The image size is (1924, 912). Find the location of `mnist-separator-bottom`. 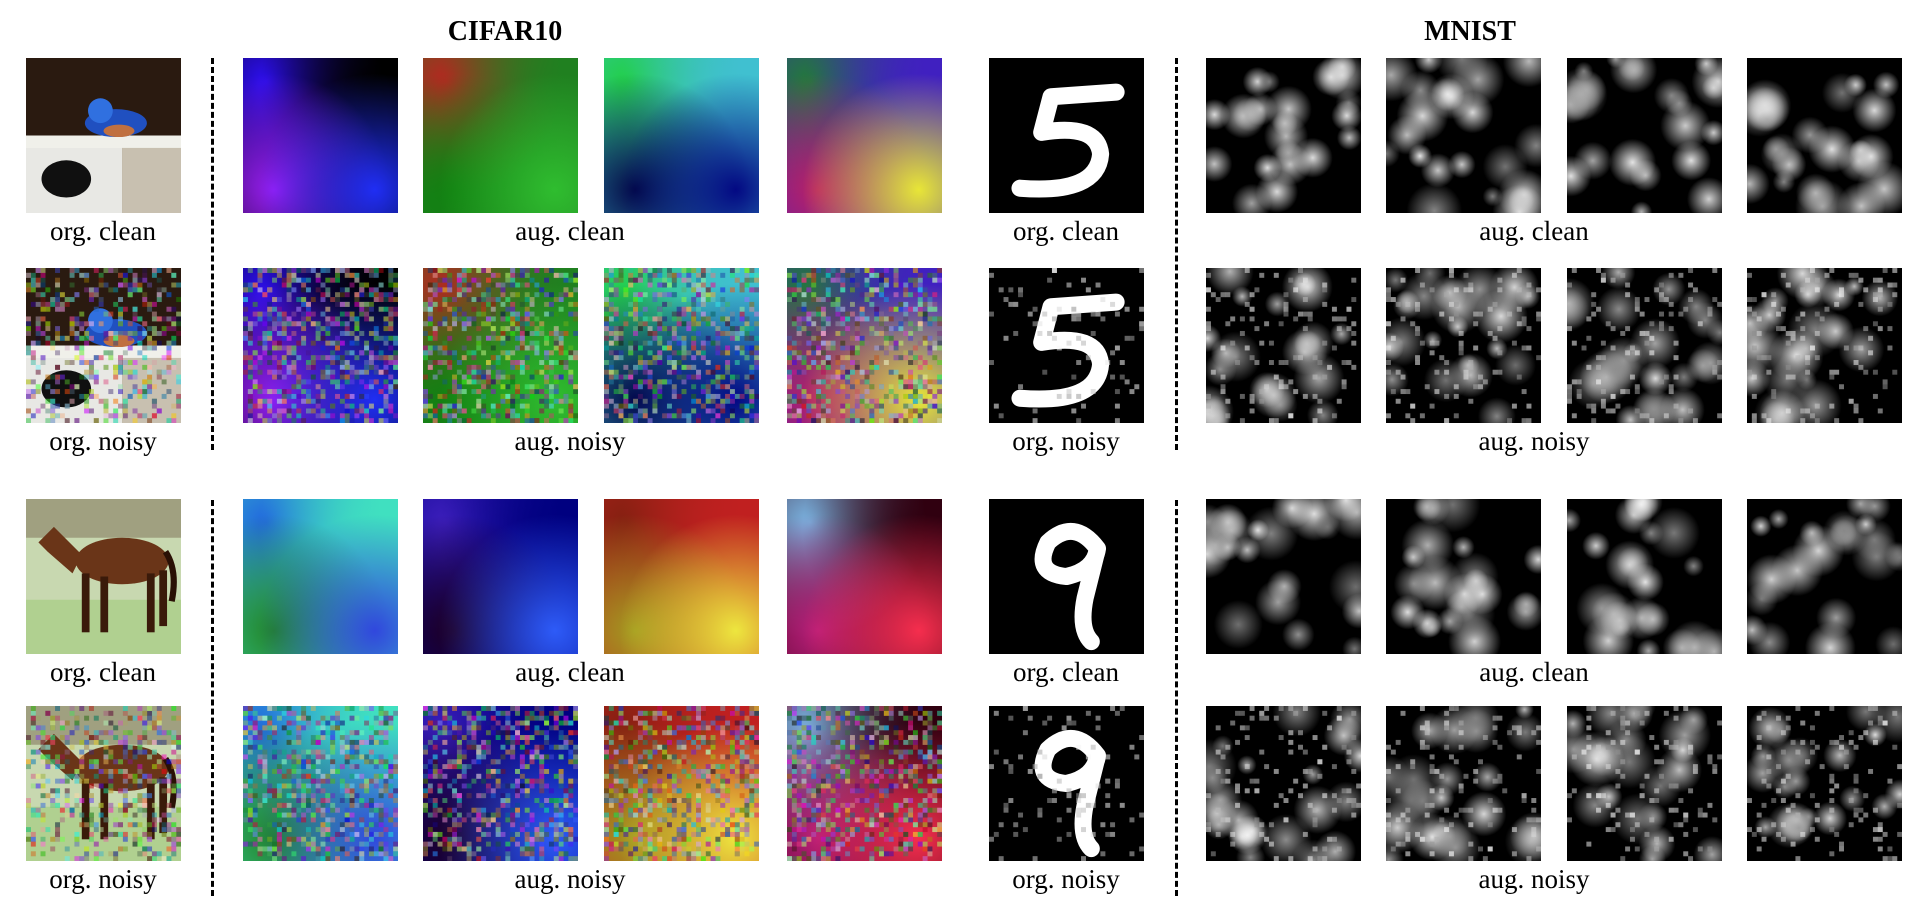

mnist-separator-bottom is located at coordinates (1176, 698).